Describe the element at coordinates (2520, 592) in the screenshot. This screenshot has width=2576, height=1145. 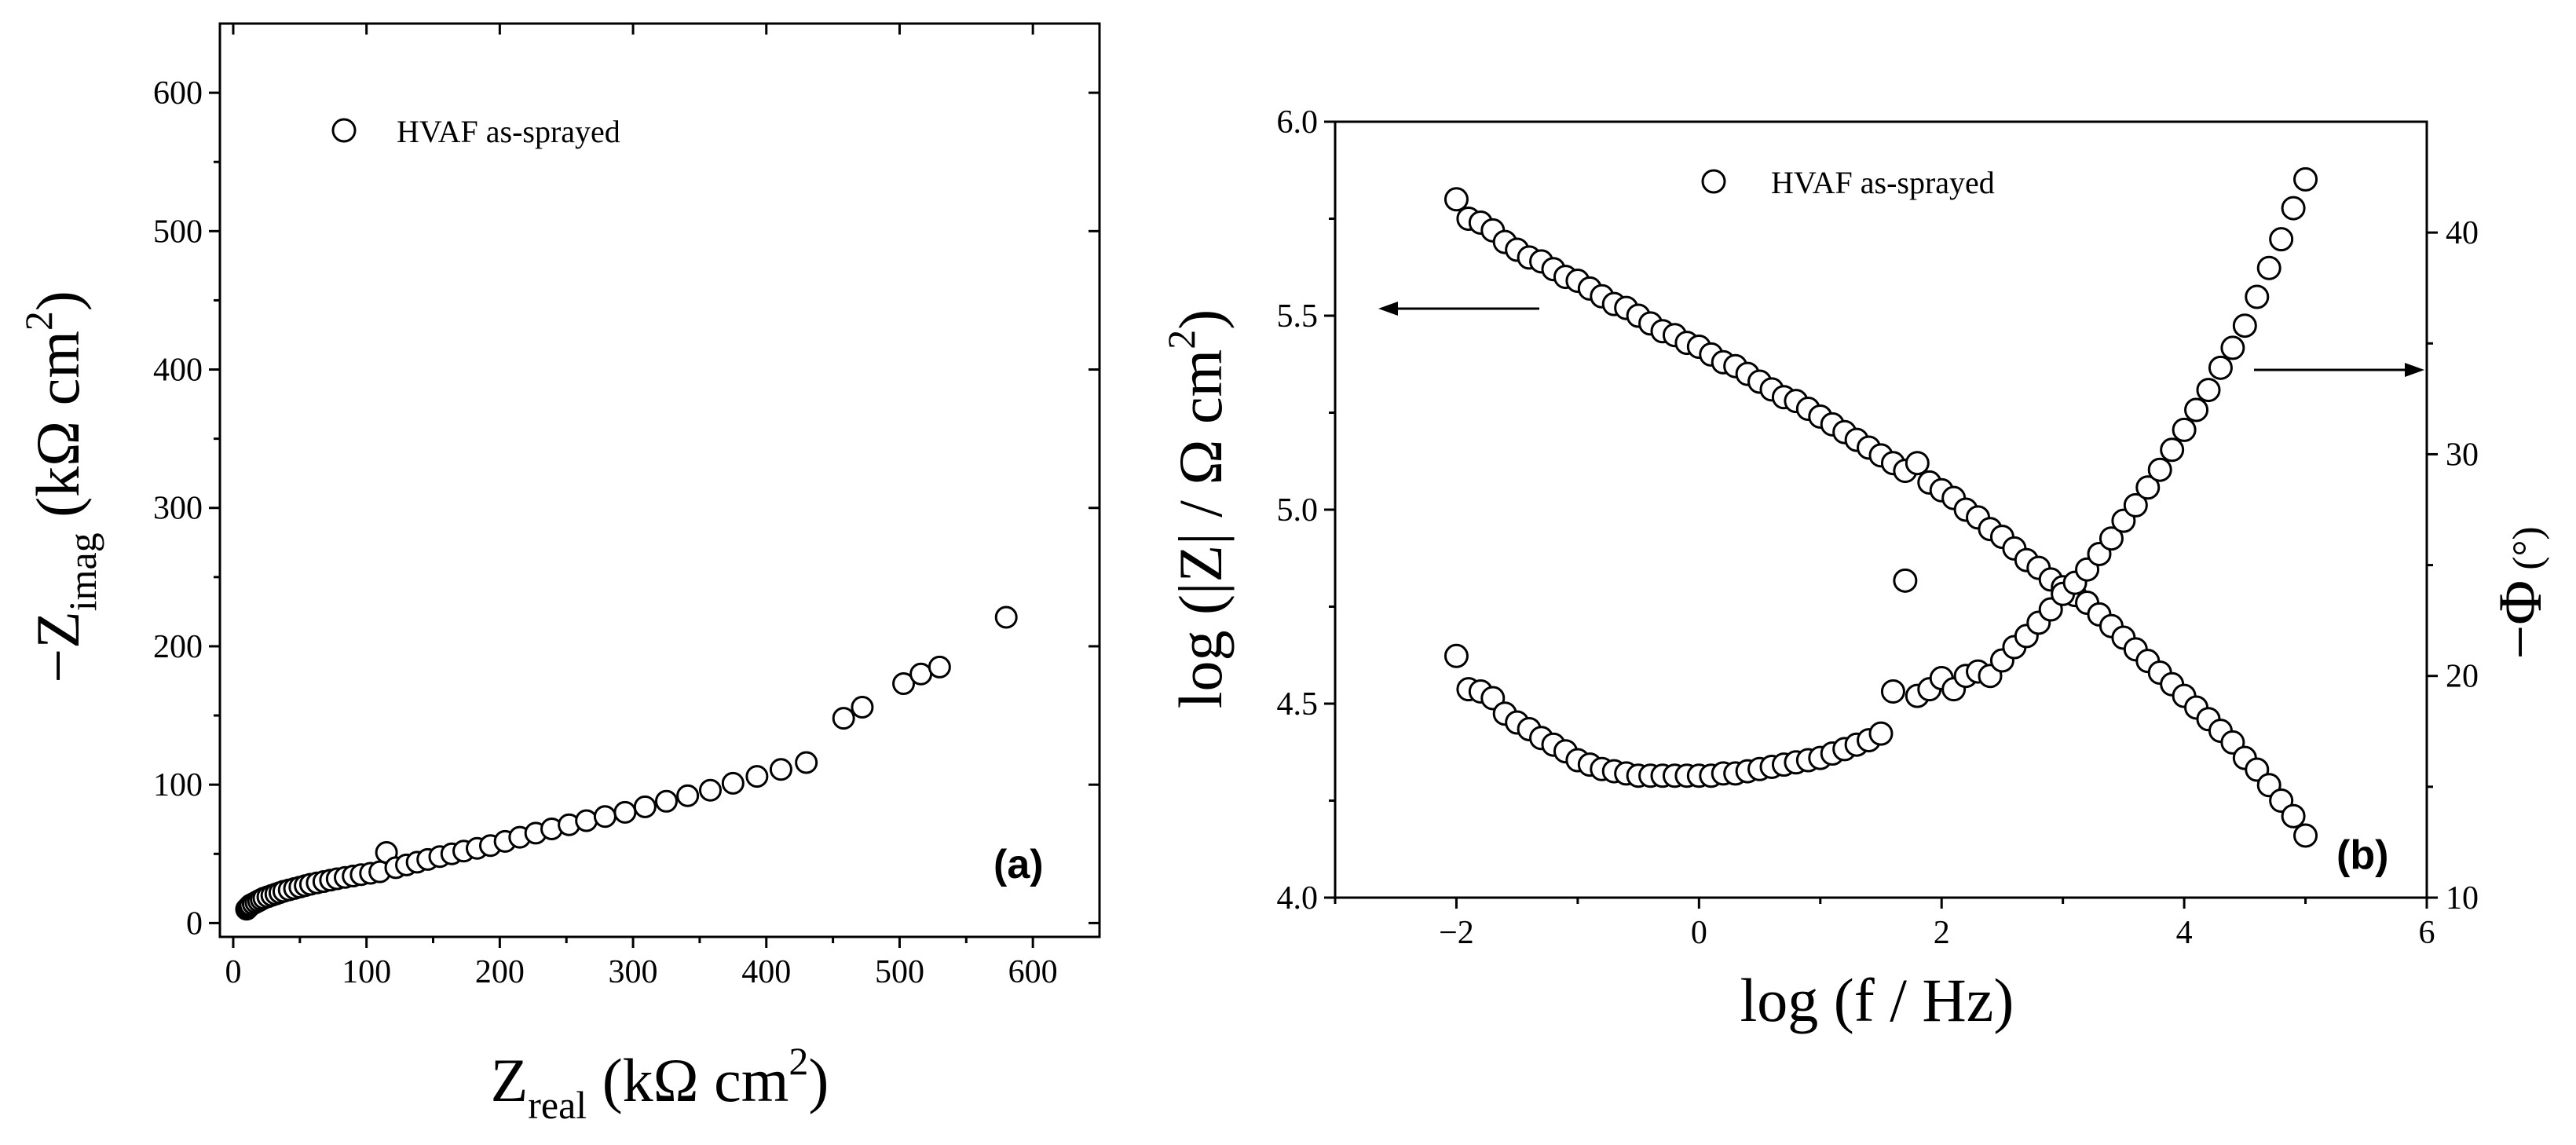
I see `panel-b-y2-axis-title: −Φ (°)` at that location.